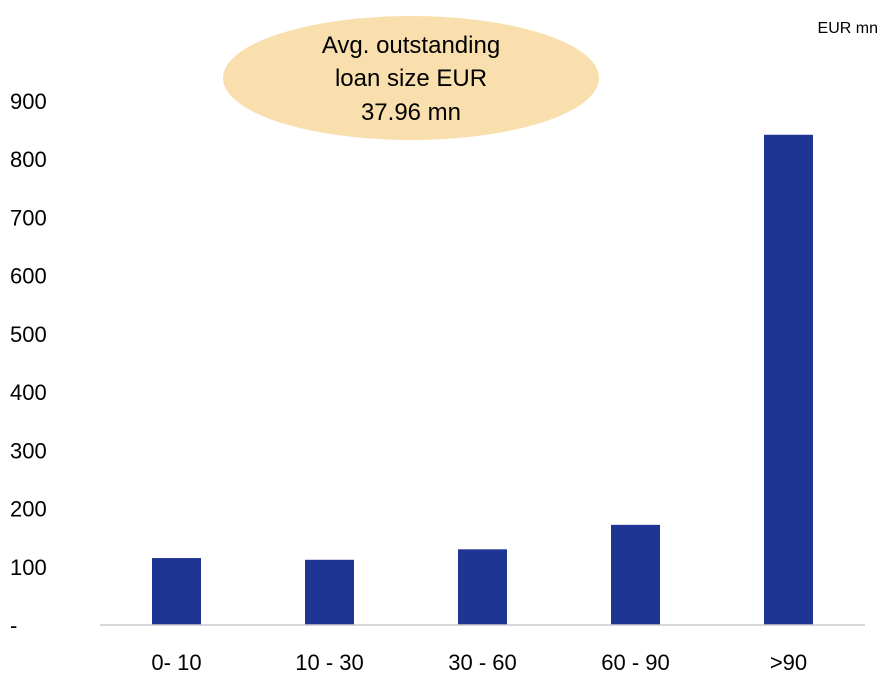 The width and height of the screenshot is (895, 675). I want to click on unit-label: EUR mn, so click(848, 28).